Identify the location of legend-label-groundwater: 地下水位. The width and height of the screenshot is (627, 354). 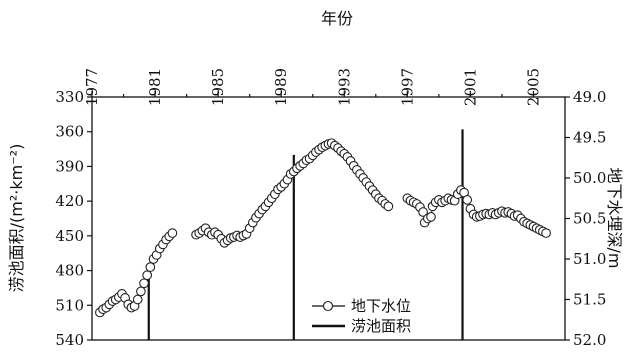
(381, 306).